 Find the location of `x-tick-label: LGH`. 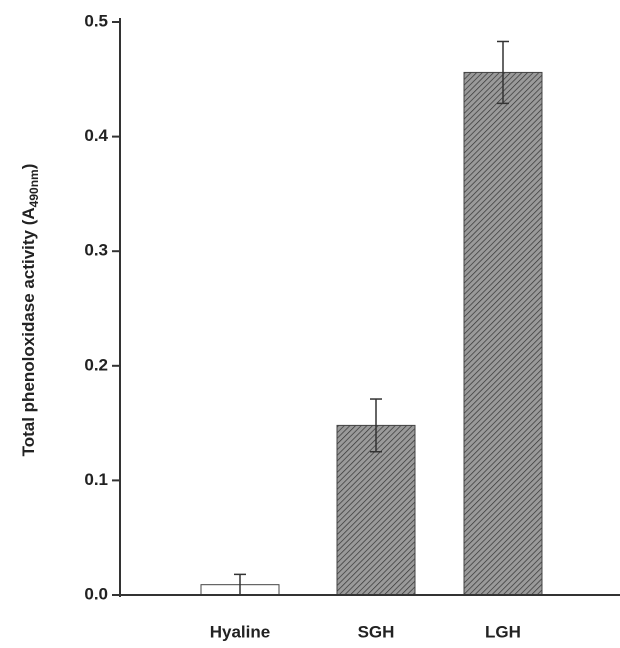

x-tick-label: LGH is located at coordinates (503, 631).